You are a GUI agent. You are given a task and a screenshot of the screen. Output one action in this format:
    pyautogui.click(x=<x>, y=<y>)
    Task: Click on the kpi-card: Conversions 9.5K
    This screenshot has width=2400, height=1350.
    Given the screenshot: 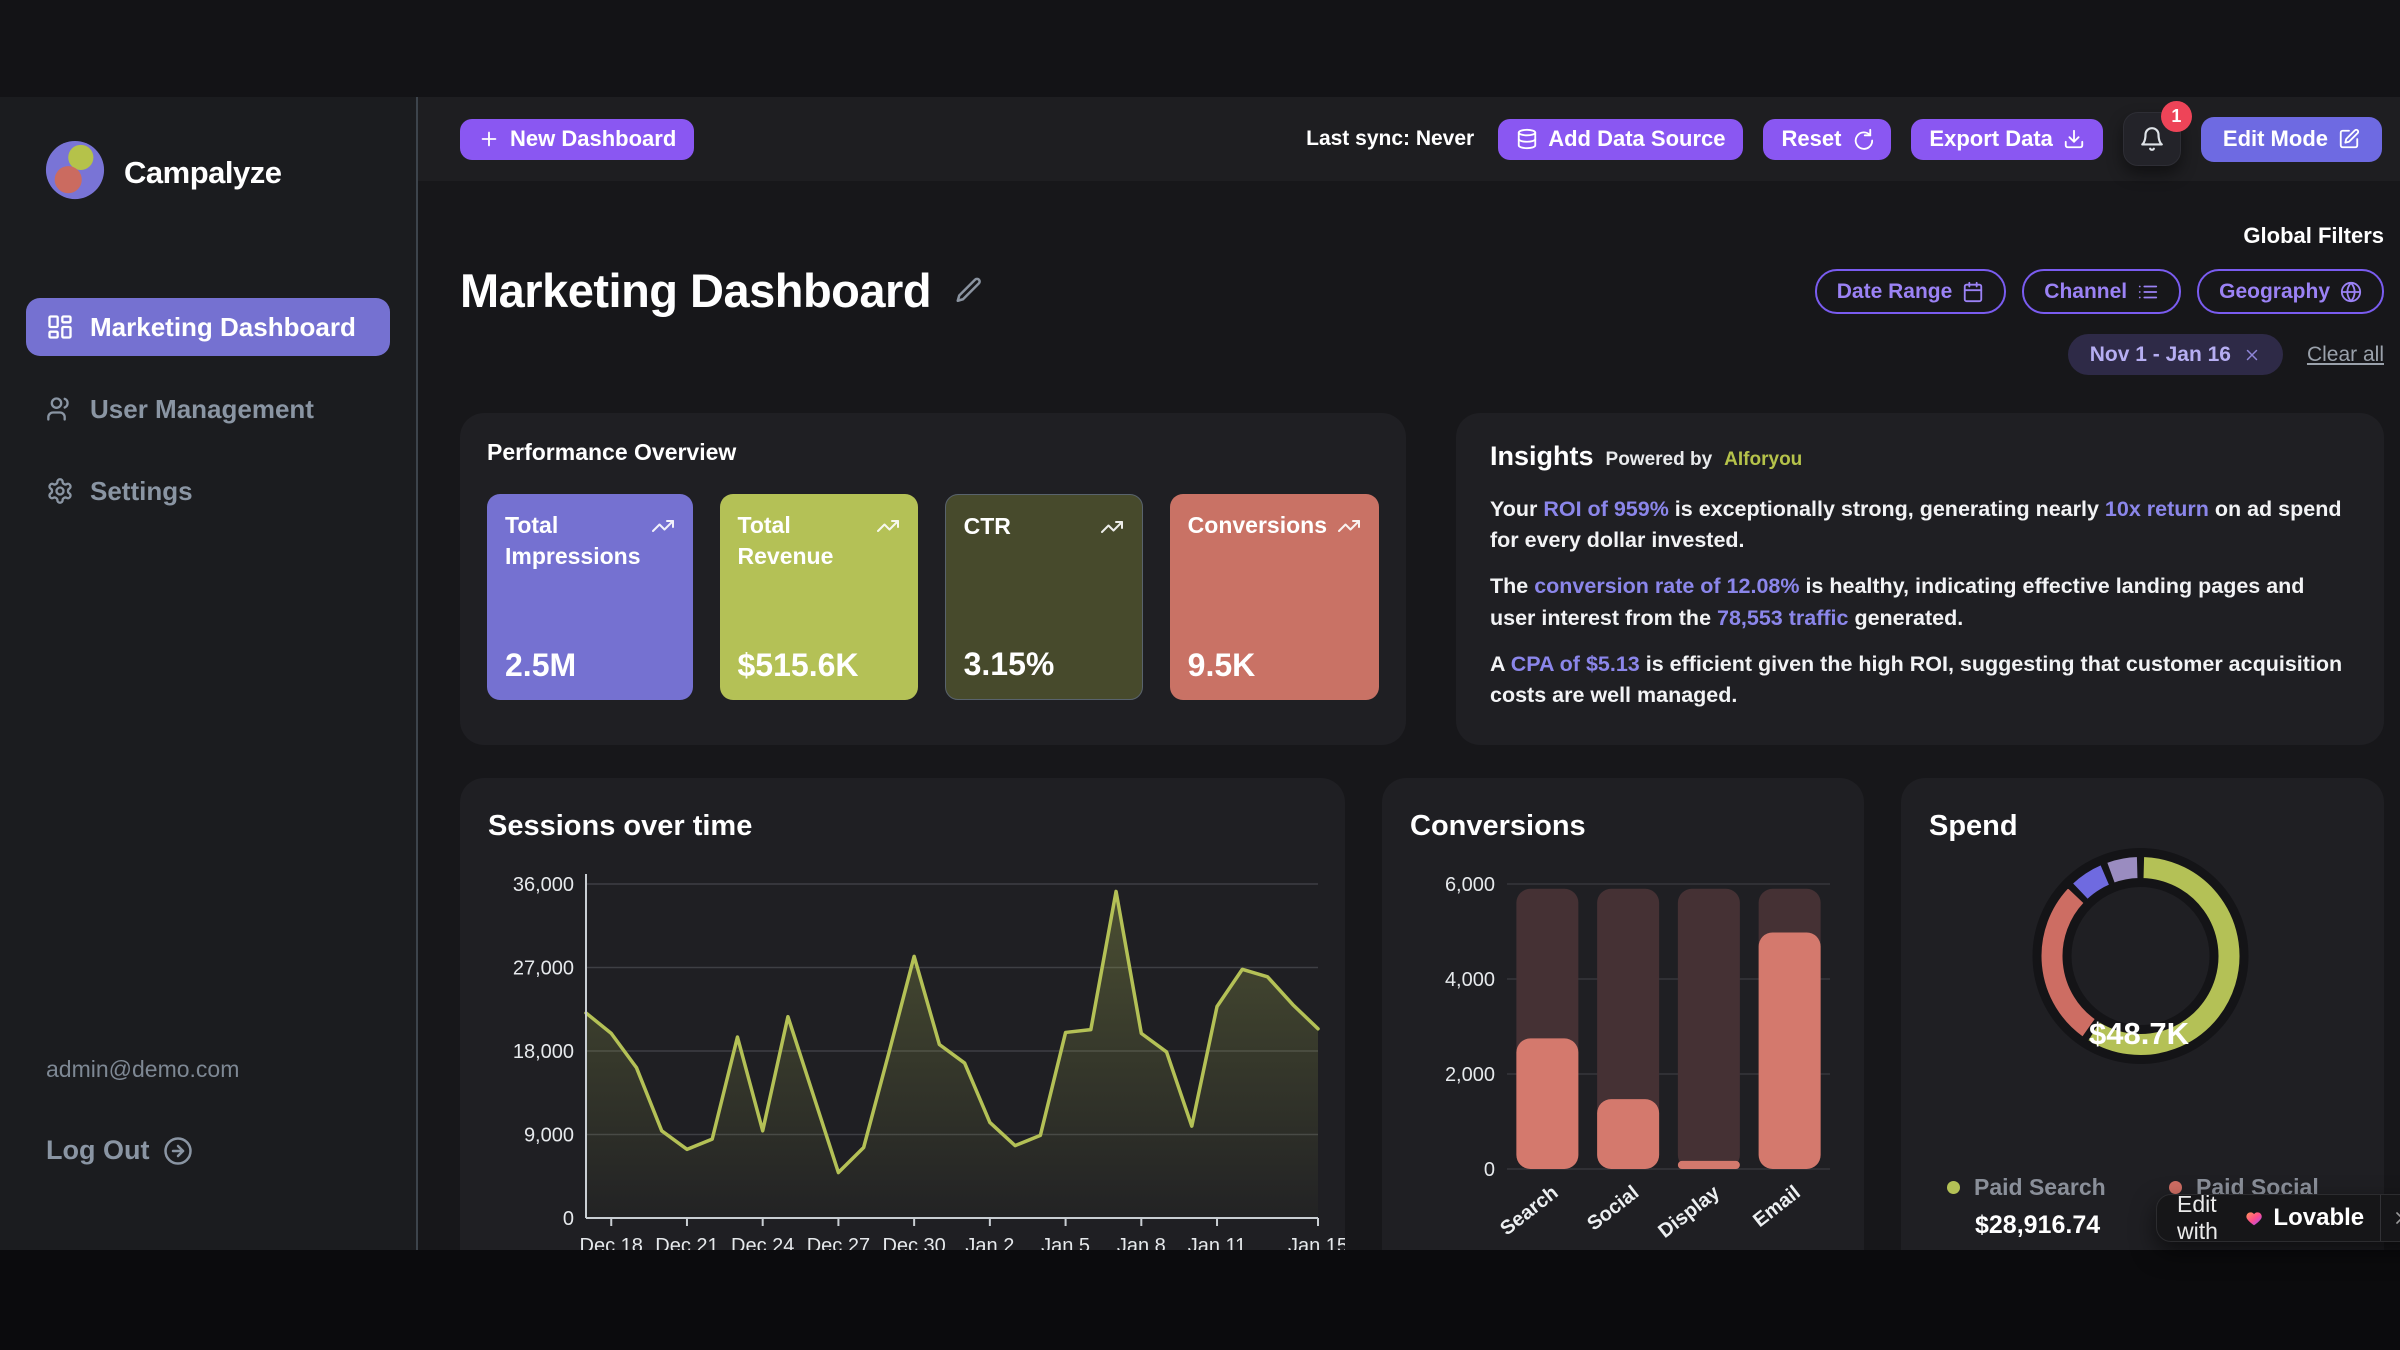 What is the action you would take?
    pyautogui.click(x=1274, y=597)
    